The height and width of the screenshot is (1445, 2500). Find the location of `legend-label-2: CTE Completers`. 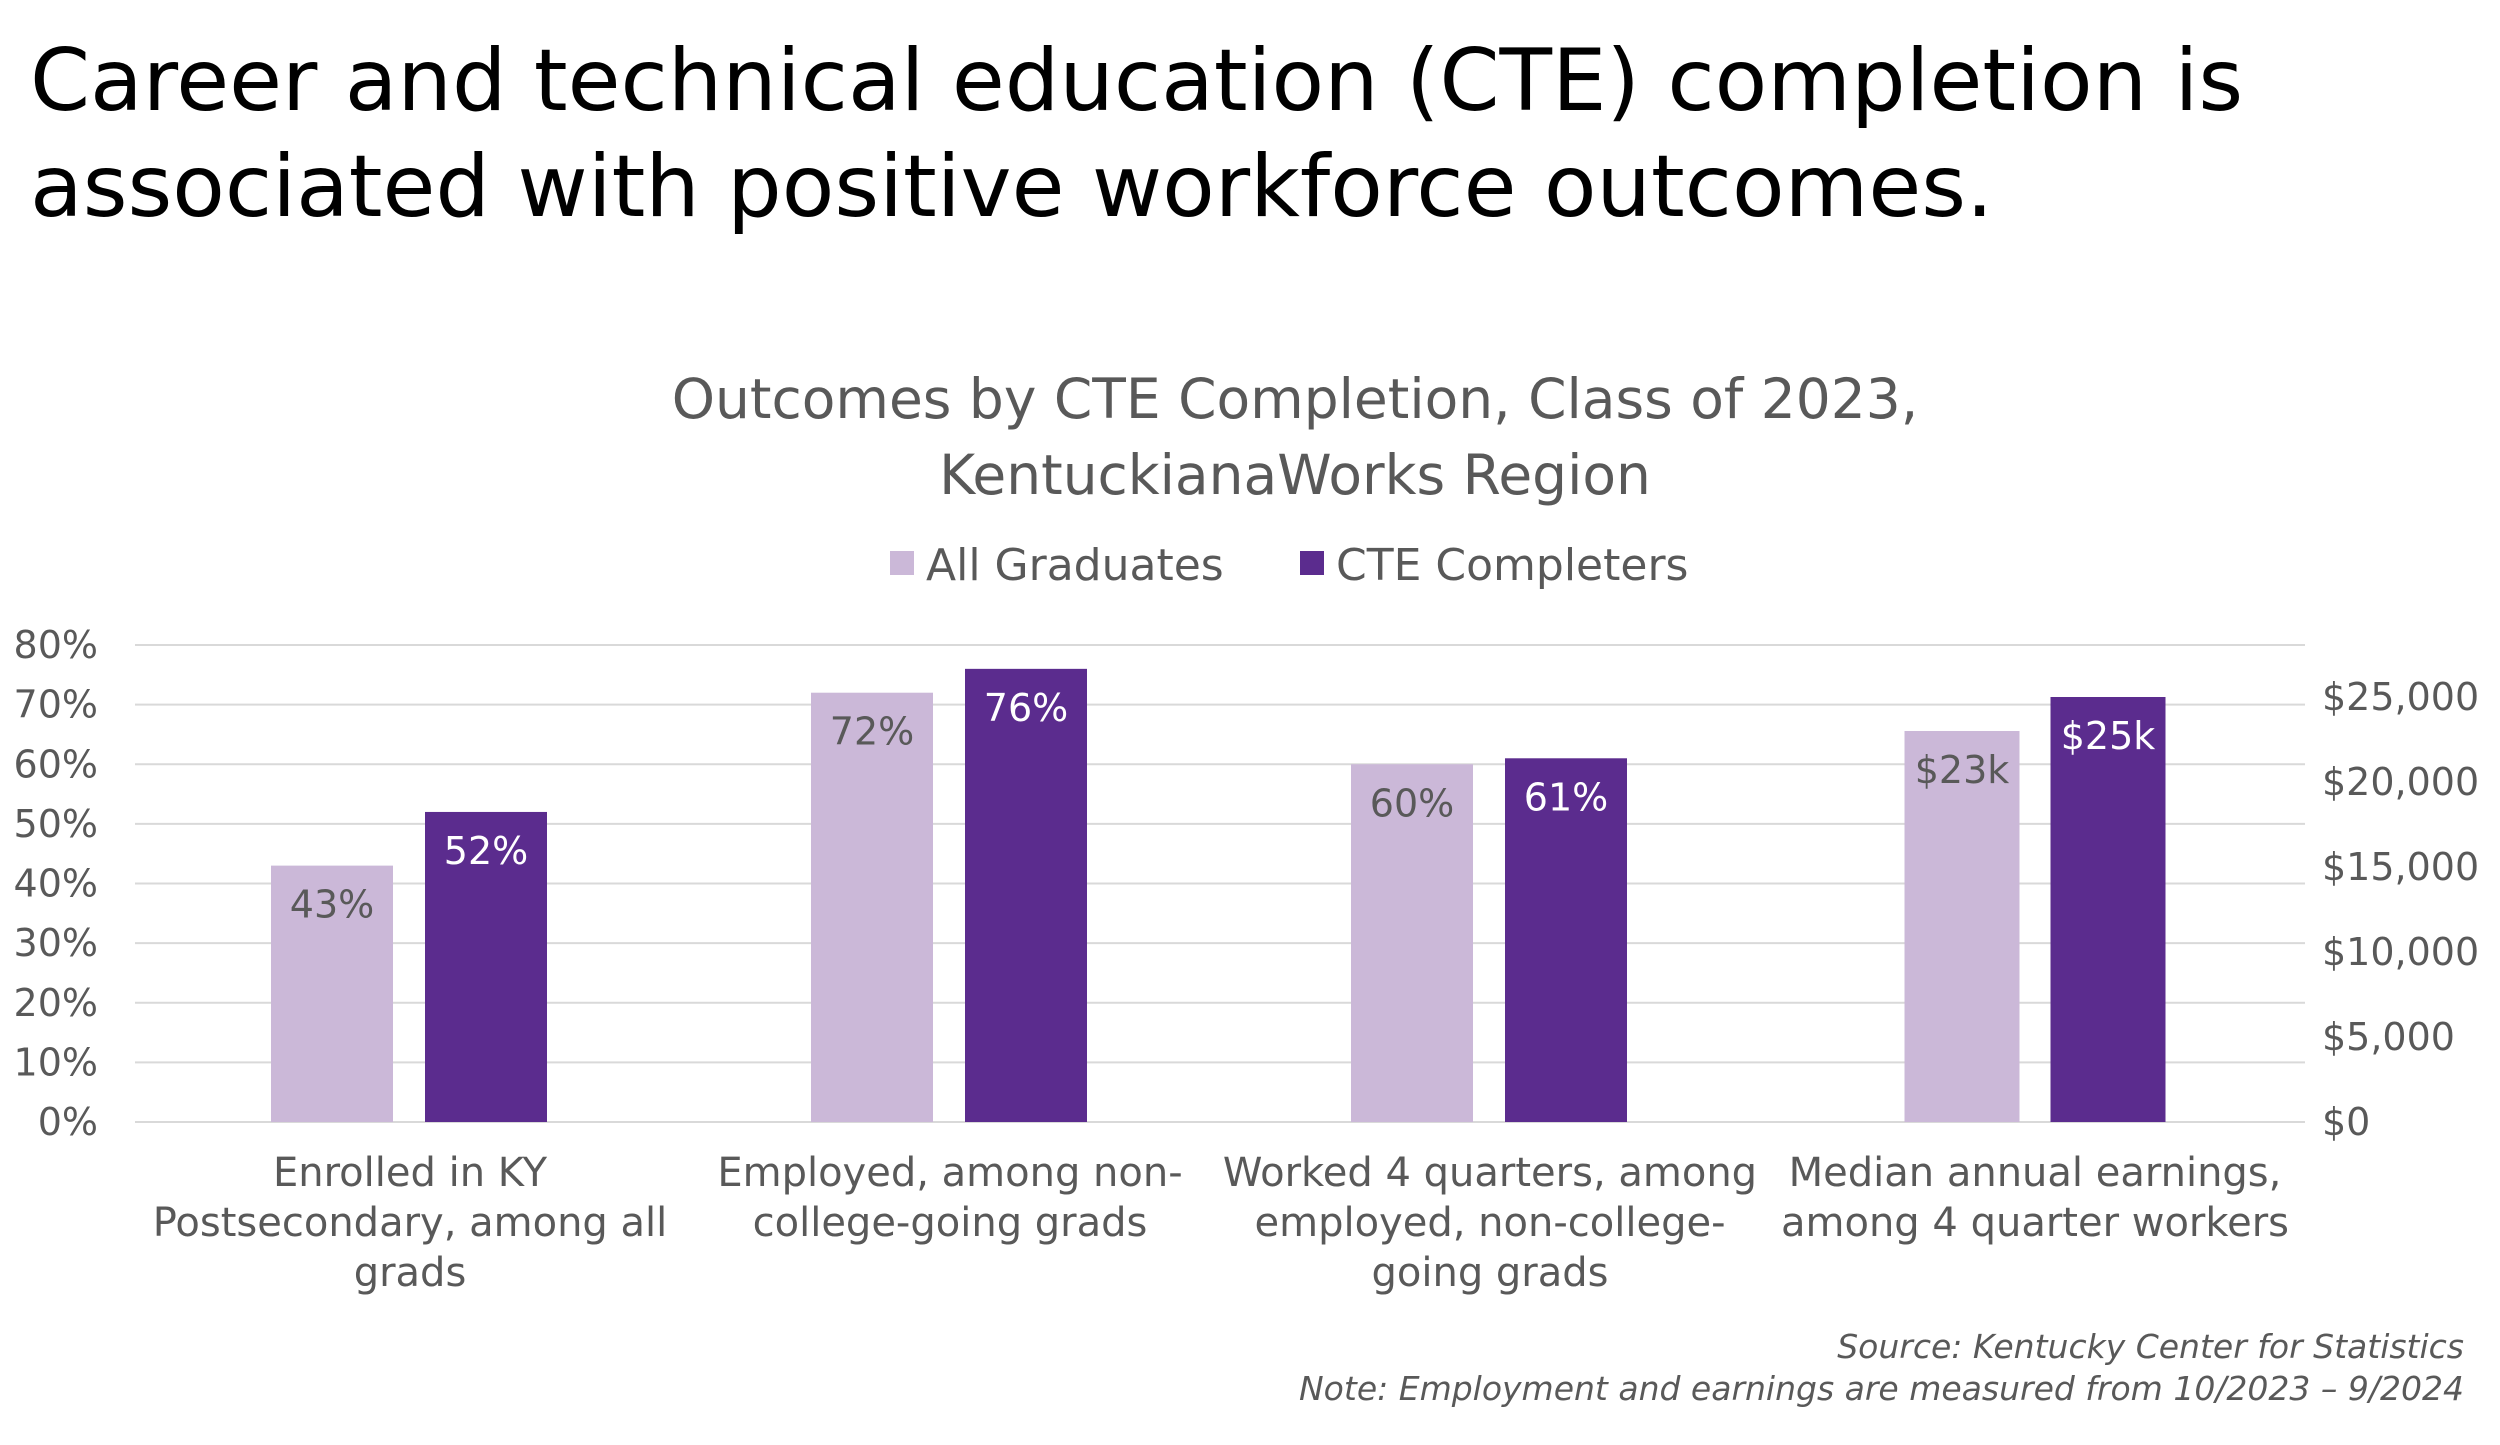

legend-label-2: CTE Completers is located at coordinates (1512, 565).